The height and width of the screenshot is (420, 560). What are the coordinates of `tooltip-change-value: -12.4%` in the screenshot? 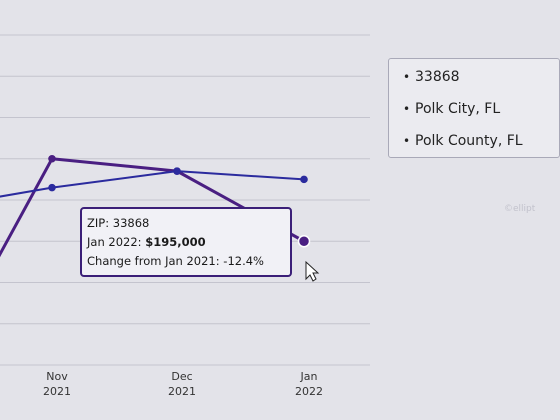 It's located at (243, 261).